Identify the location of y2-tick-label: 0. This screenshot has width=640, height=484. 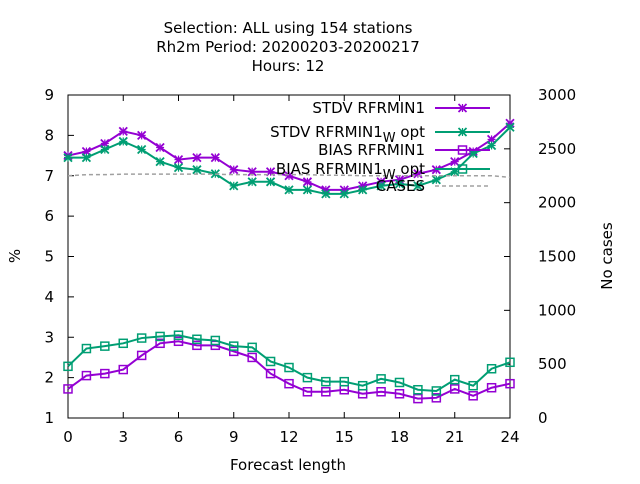
(543, 418).